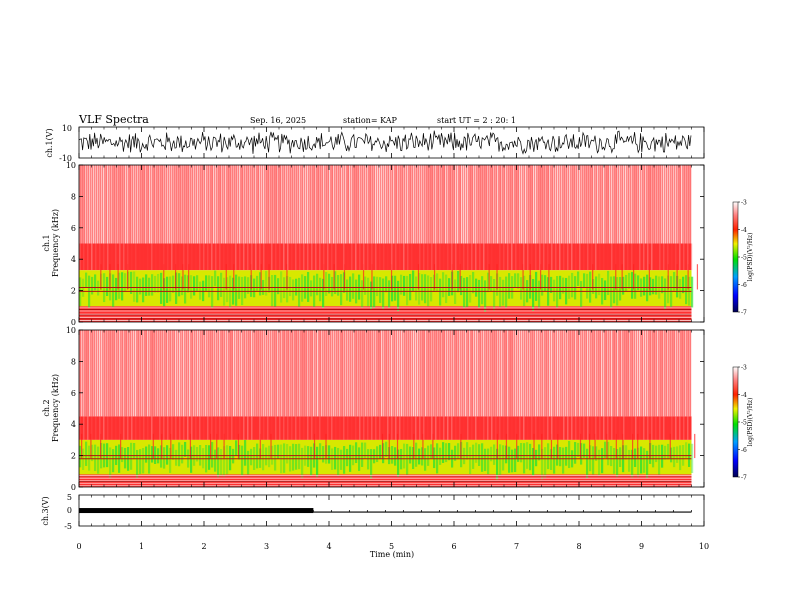  I want to click on ytick-label: 8, so click(73, 196).